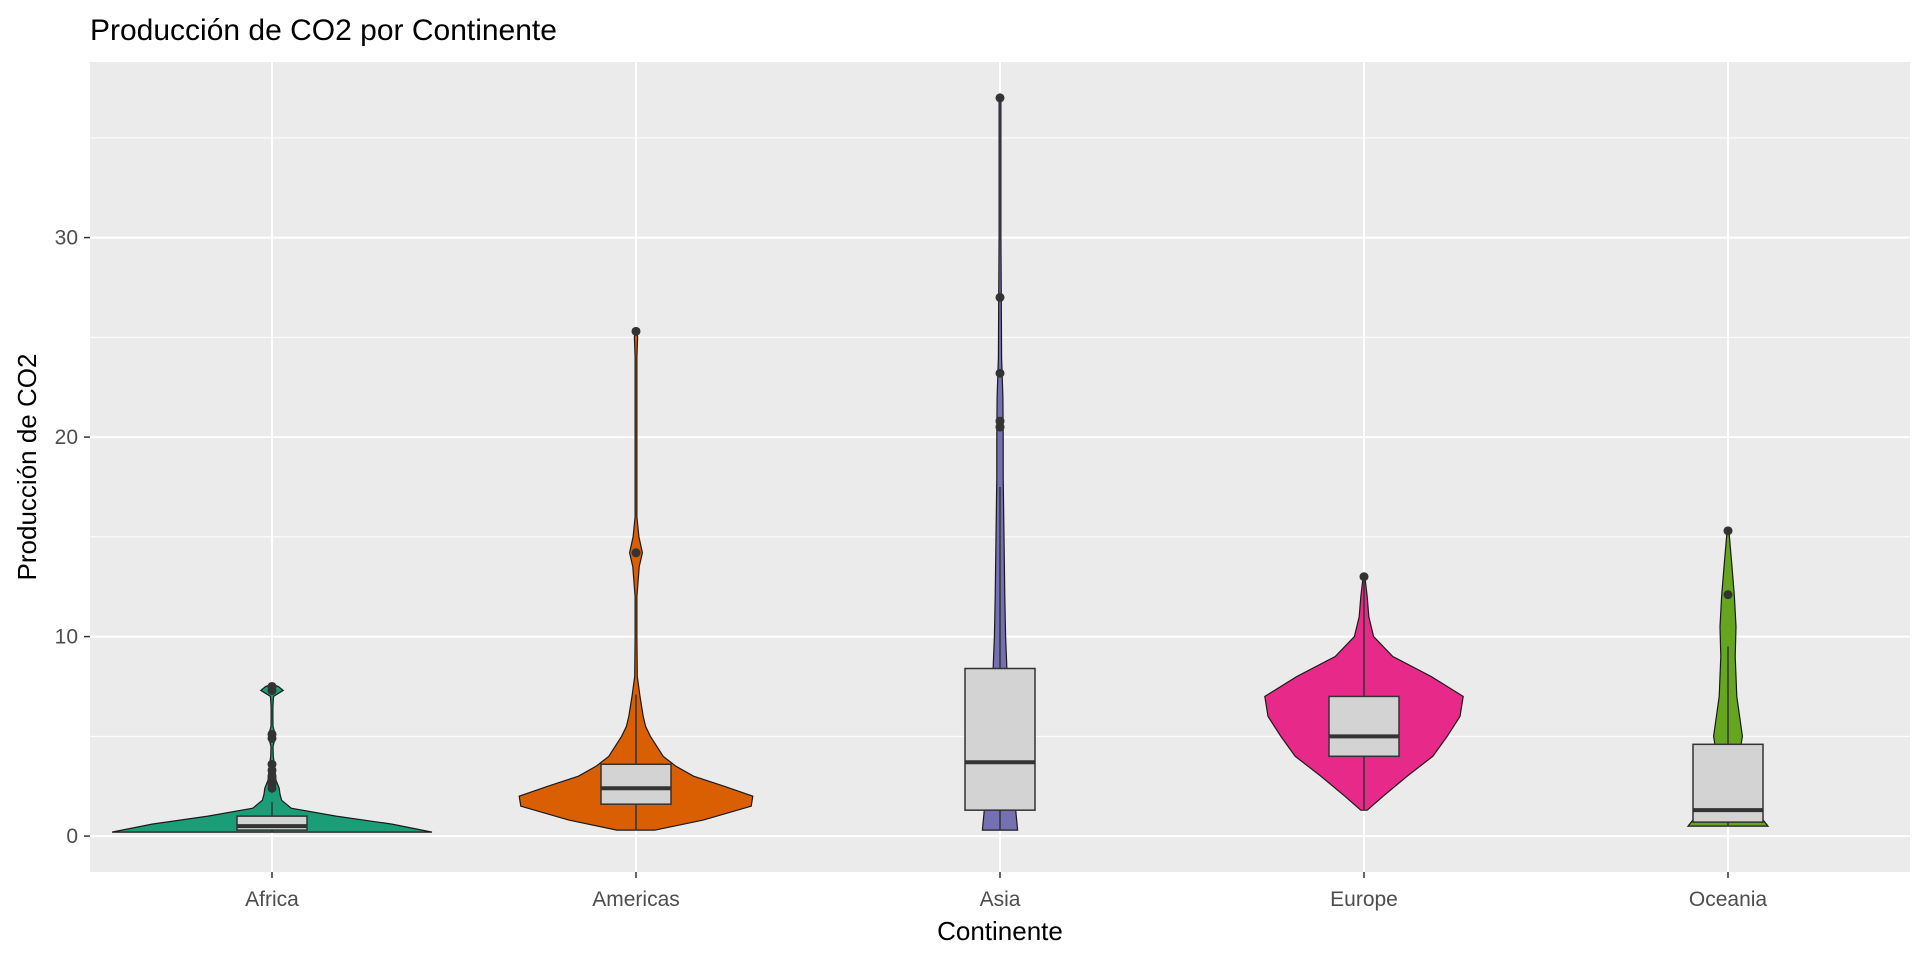  I want to click on box-asia, so click(1000, 739).